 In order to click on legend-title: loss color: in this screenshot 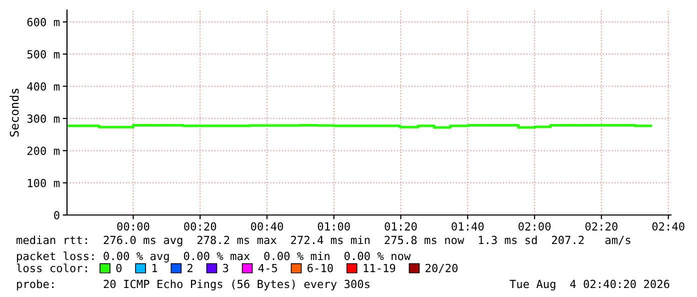, I will do `click(51, 268)`.